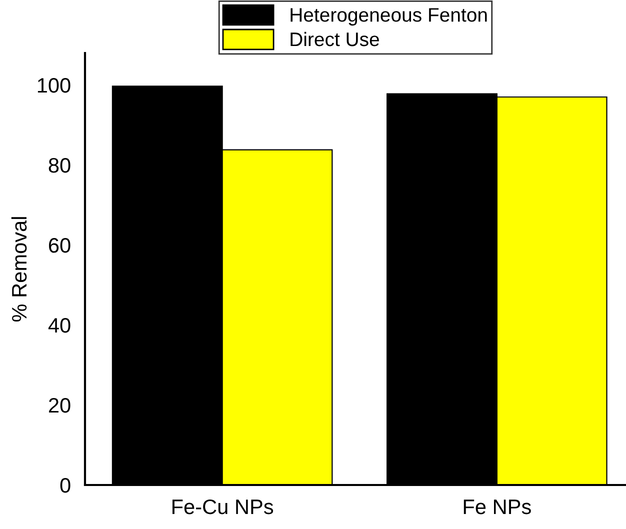  I want to click on x-tick-label: Fe NPs, so click(497, 507).